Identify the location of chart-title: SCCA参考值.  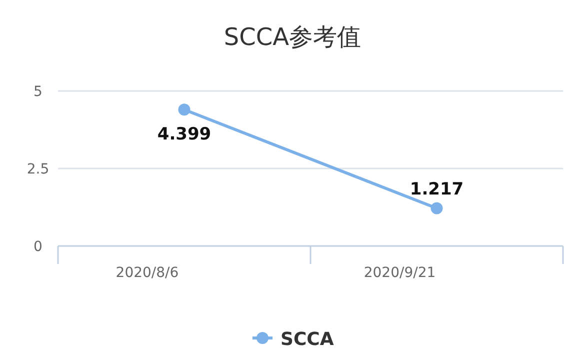
(293, 37).